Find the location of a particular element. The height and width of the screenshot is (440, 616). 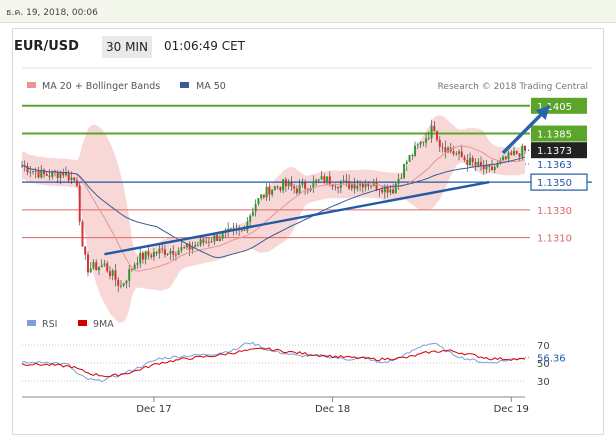

trendline is located at coordinates (297, 218).